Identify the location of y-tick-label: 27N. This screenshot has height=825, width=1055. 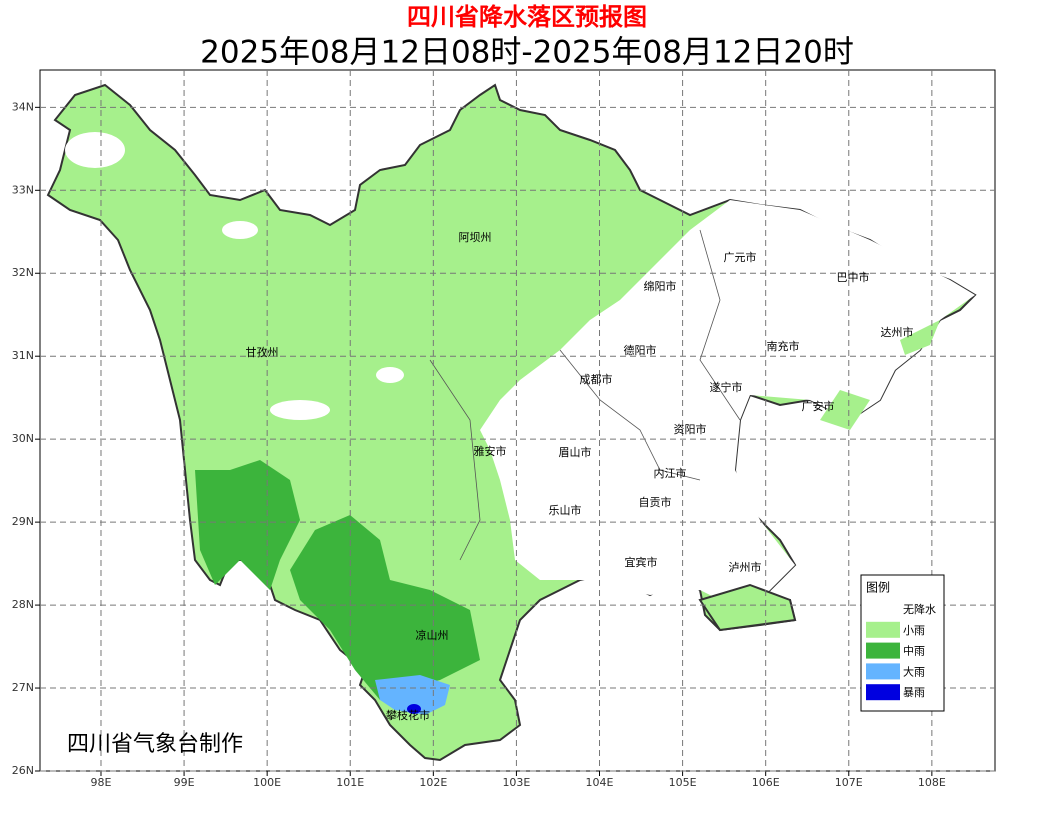
(23, 687).